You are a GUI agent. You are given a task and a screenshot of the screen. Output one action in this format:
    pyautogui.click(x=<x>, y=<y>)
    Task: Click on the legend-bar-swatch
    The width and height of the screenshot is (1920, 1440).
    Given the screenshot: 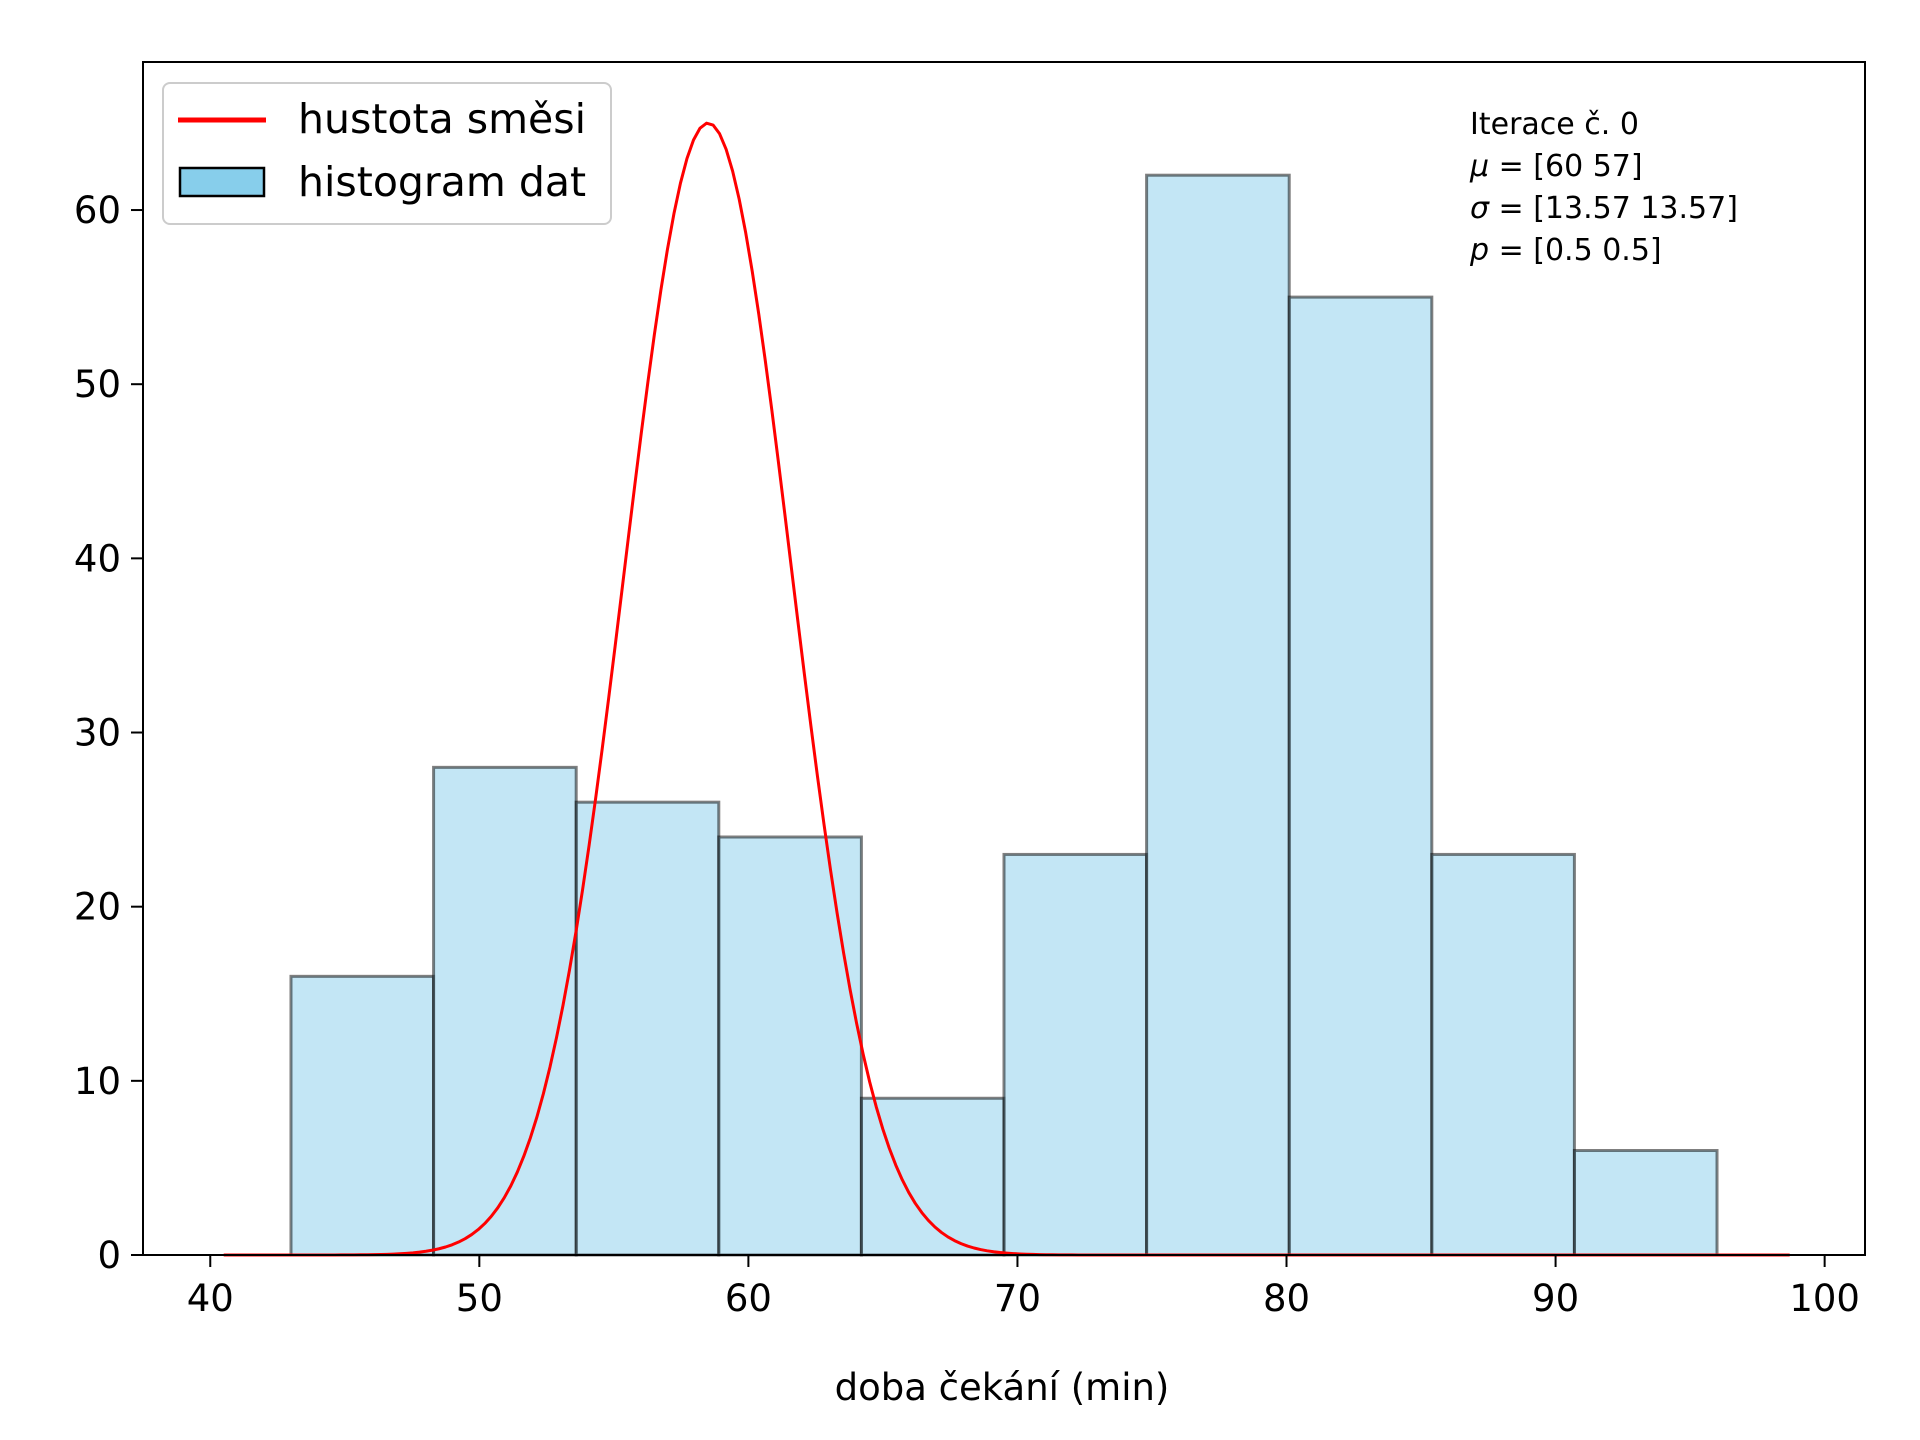 What is the action you would take?
    pyautogui.click(x=222, y=182)
    